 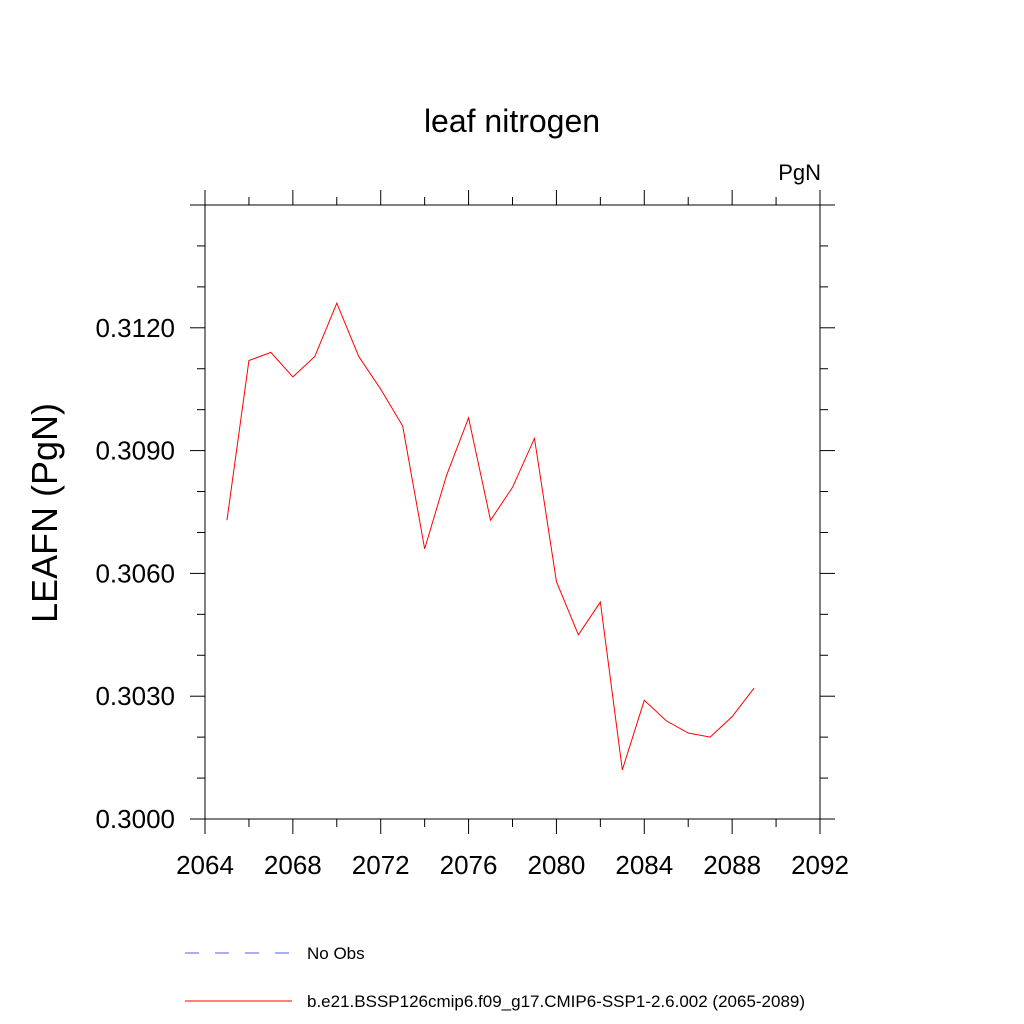 What do you see at coordinates (336, 953) in the screenshot?
I see `legend-label-no-obs: No Obs` at bounding box center [336, 953].